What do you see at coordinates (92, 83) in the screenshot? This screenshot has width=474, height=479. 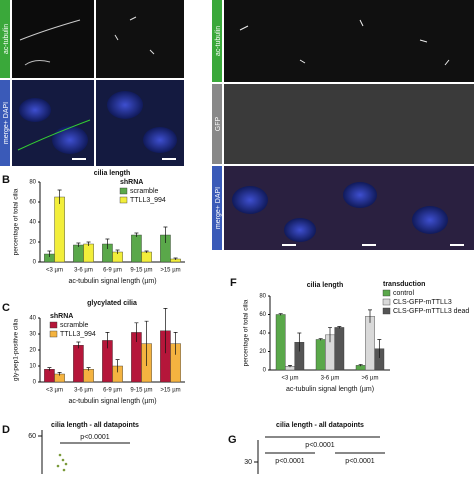 I see `micrographs-left` at bounding box center [92, 83].